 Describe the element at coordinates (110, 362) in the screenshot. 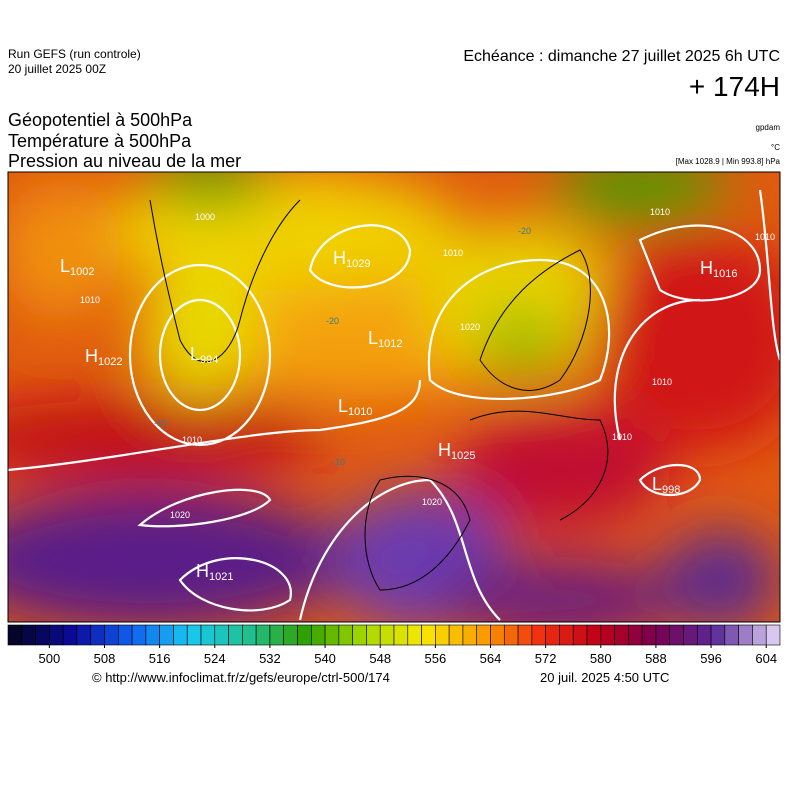

I see `center-value: 1022` at that location.